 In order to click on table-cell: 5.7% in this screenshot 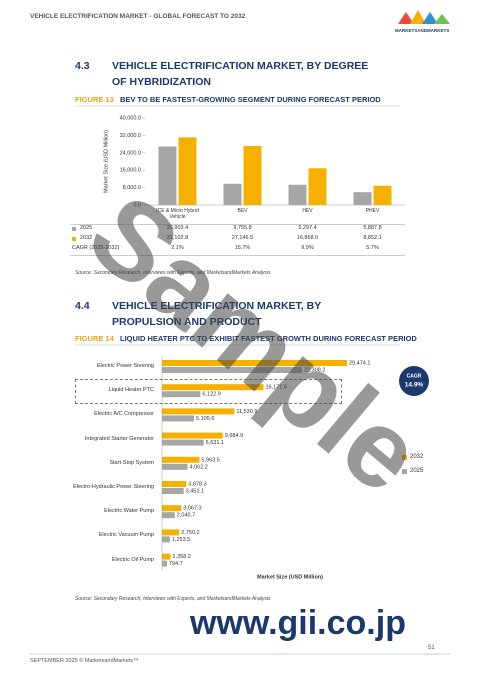, I will do `click(372, 248)`.